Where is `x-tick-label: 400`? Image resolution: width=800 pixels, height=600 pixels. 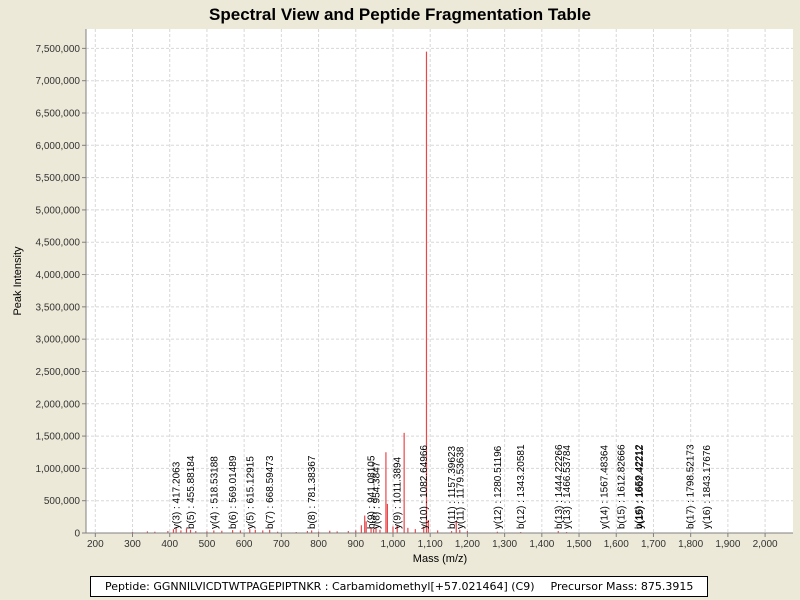 x-tick-label: 400 is located at coordinates (169, 544).